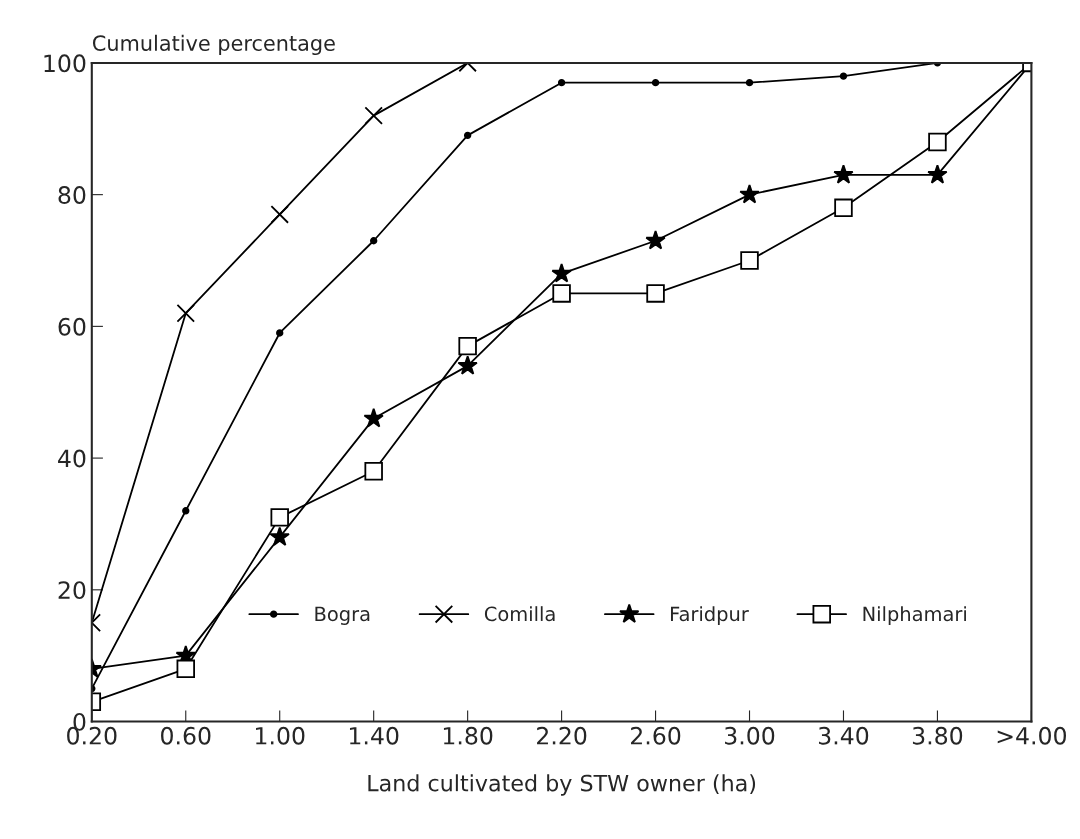  Describe the element at coordinates (914, 616) in the screenshot. I see `legend-label: Nilphamari` at that location.